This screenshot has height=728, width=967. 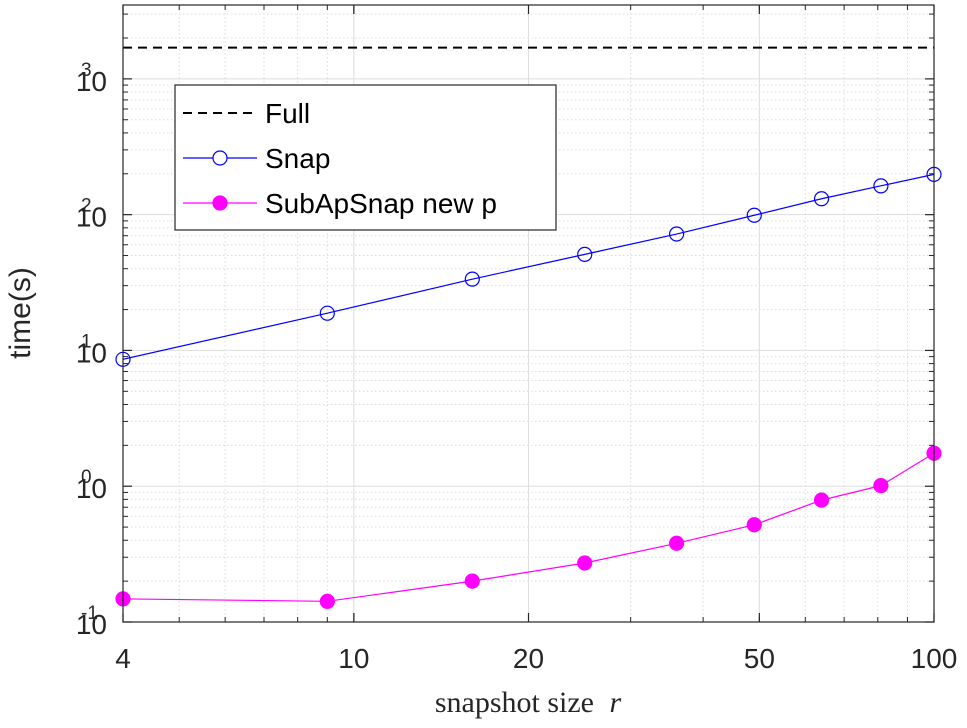 What do you see at coordinates (20, 313) in the screenshot?
I see `y-axis-label: time(s)` at bounding box center [20, 313].